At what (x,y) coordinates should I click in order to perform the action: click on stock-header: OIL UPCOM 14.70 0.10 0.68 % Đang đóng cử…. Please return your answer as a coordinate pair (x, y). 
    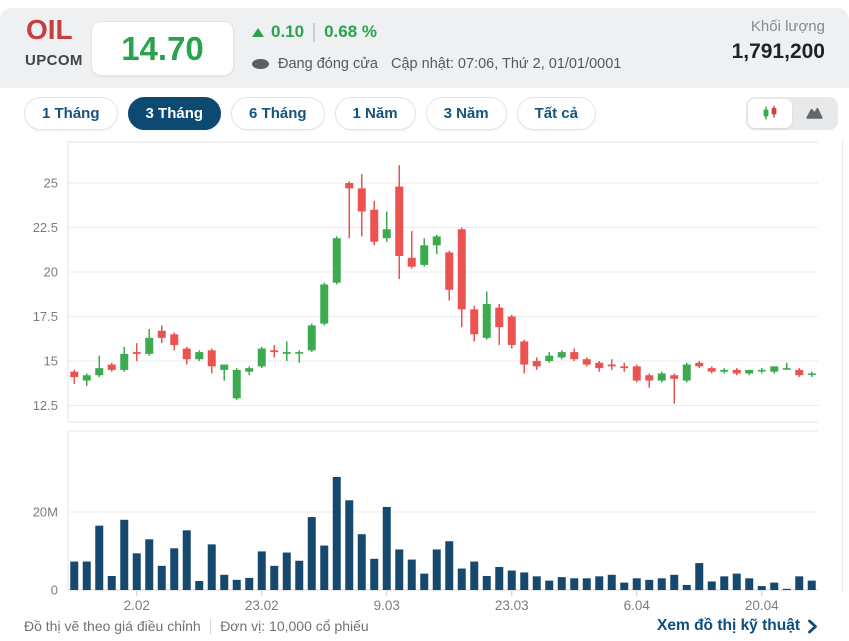
    Looking at the image, I should click on (424, 48).